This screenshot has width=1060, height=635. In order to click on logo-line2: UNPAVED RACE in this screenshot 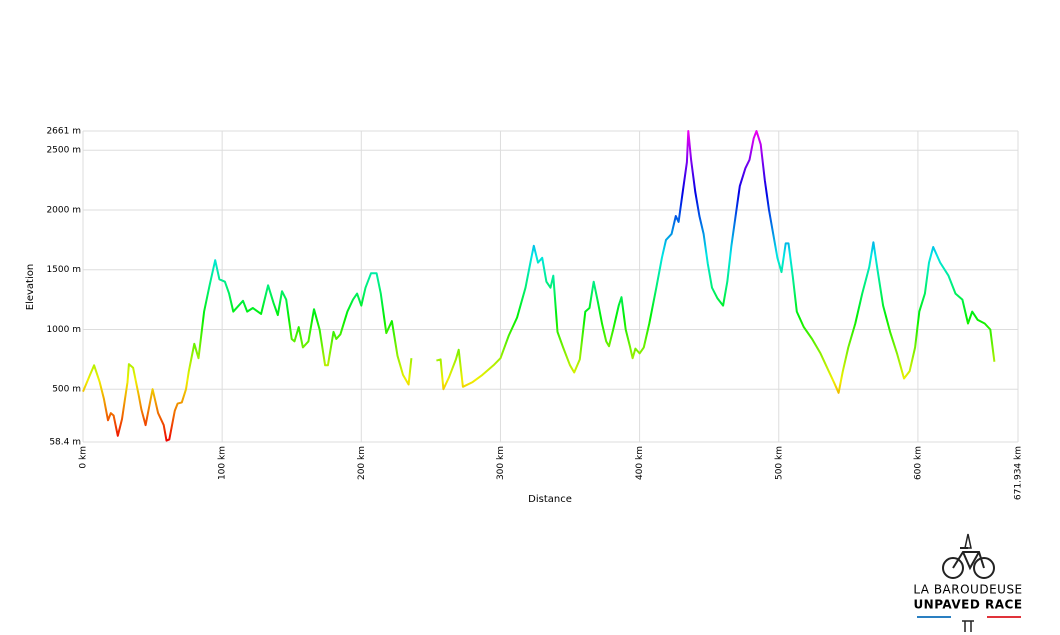, I will do `click(967, 605)`.